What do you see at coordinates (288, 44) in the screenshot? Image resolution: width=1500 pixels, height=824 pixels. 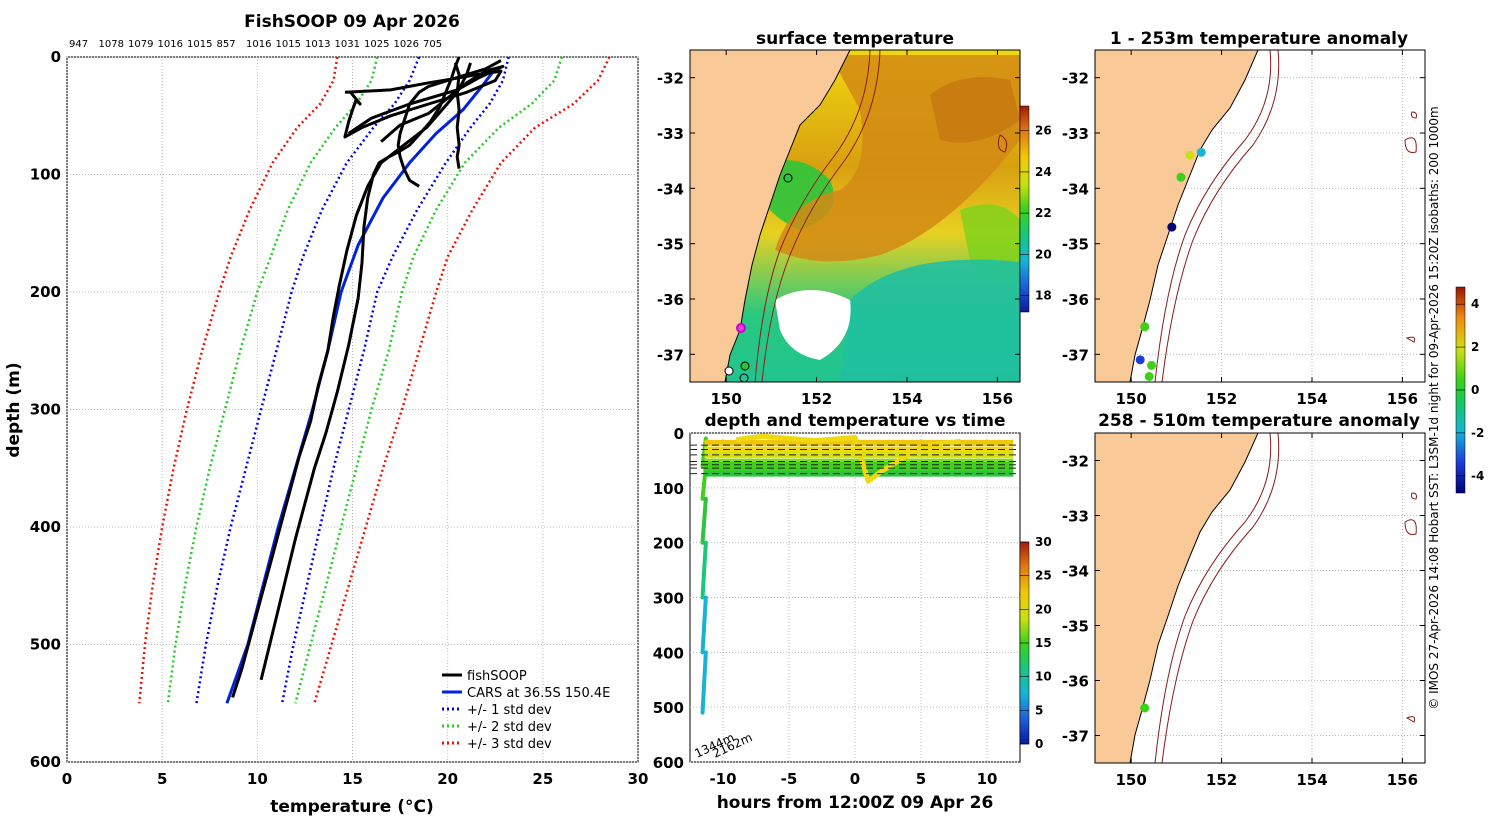 I see `profile-top-label: 1015` at bounding box center [288, 44].